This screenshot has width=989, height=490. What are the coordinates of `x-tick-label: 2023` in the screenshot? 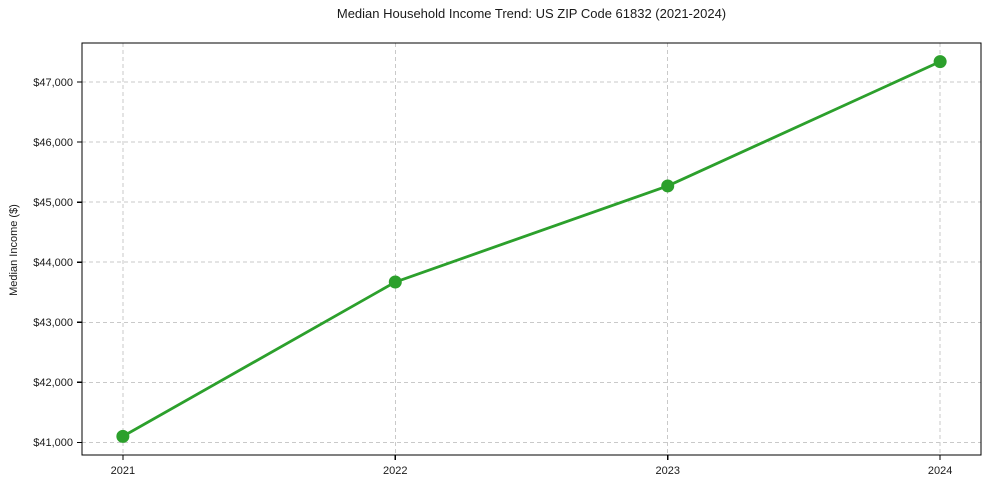 It's located at (667, 471).